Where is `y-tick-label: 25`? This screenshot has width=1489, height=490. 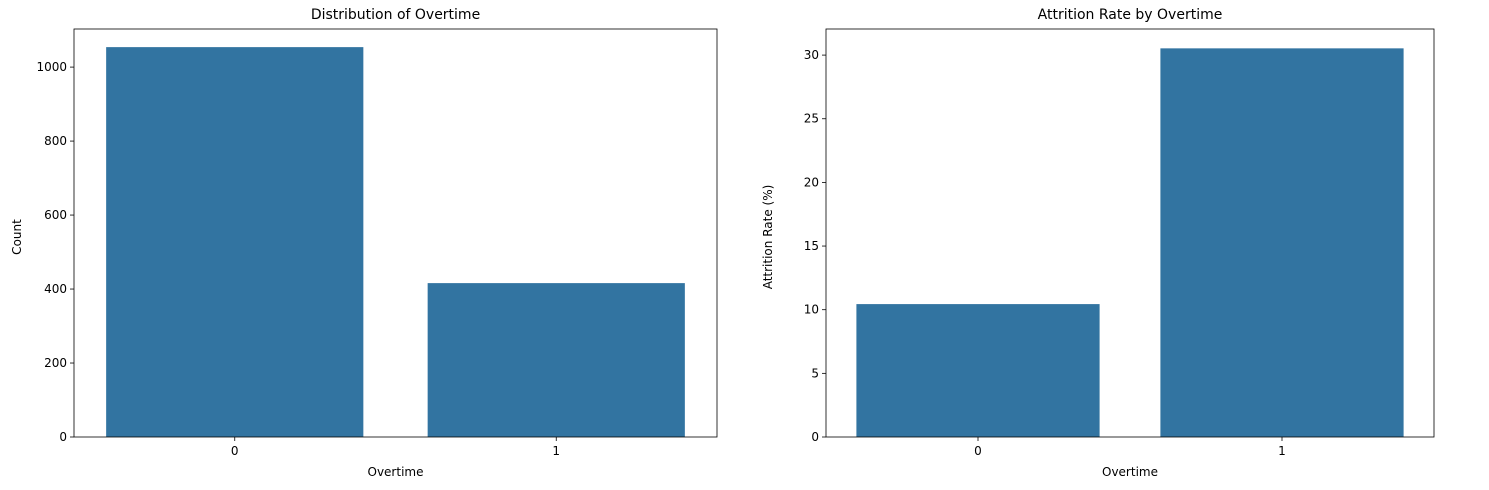
y-tick-label: 25 is located at coordinates (811, 119).